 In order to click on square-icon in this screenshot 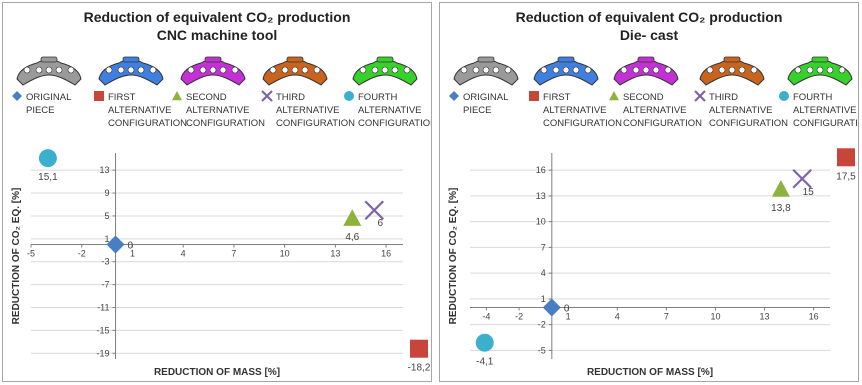, I will do `click(99, 96)`.